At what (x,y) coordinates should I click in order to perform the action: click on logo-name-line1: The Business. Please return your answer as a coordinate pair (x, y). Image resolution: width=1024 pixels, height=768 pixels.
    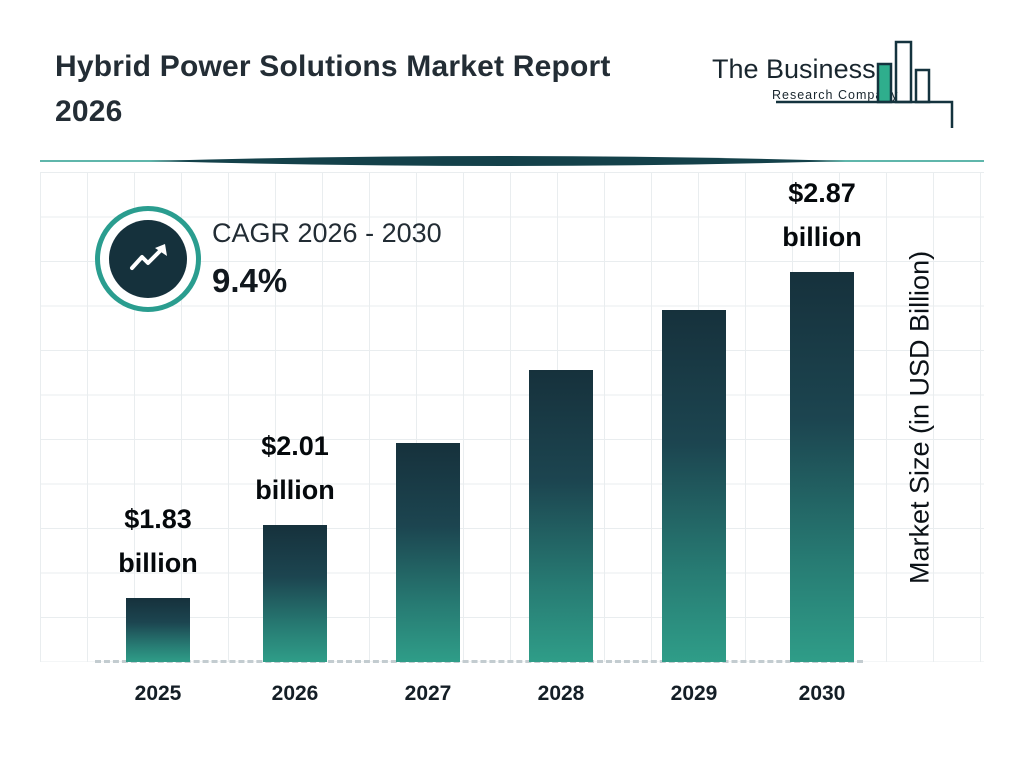
    Looking at the image, I should click on (794, 69).